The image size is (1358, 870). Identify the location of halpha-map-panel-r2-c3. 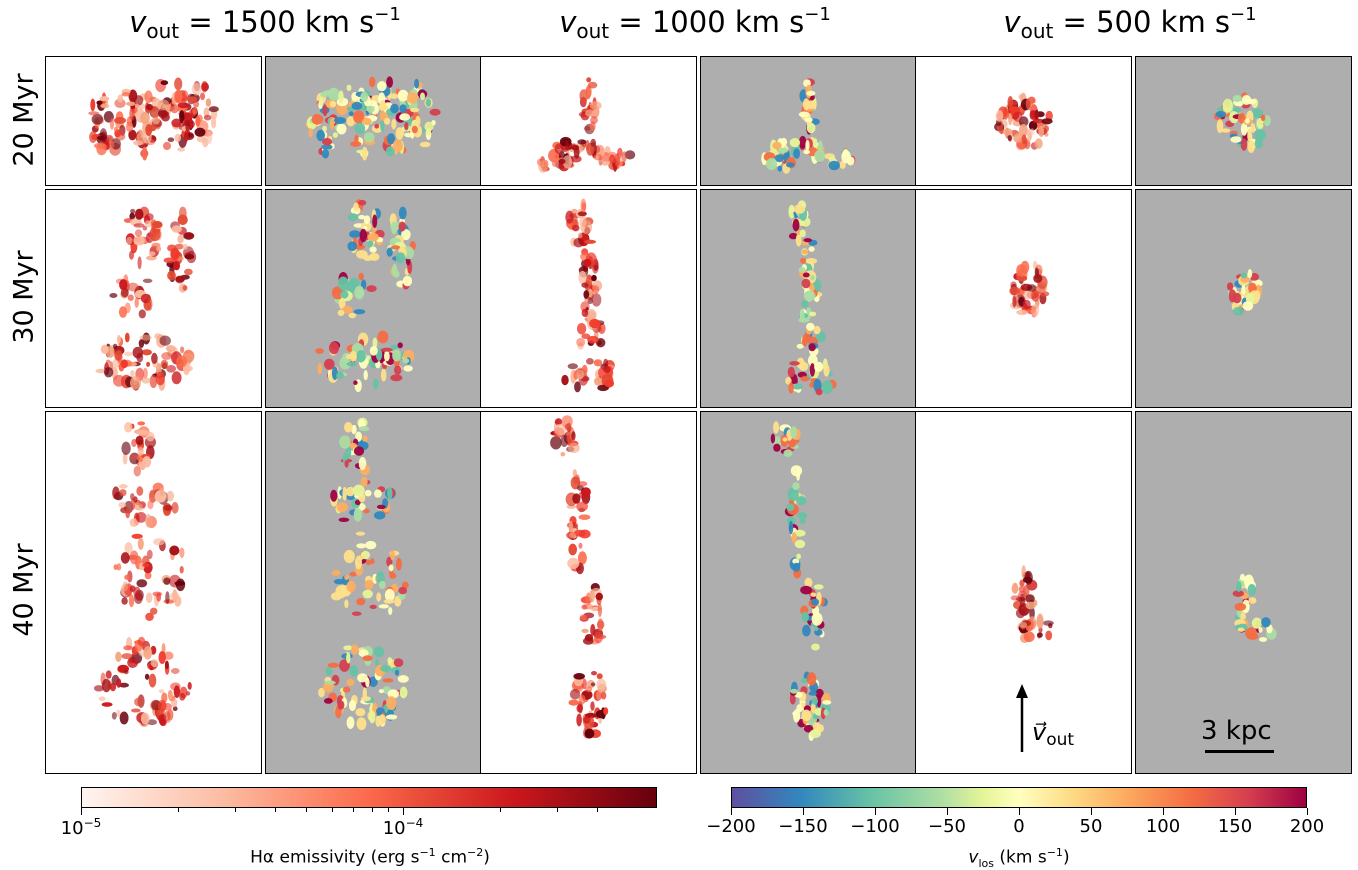
(1023, 298).